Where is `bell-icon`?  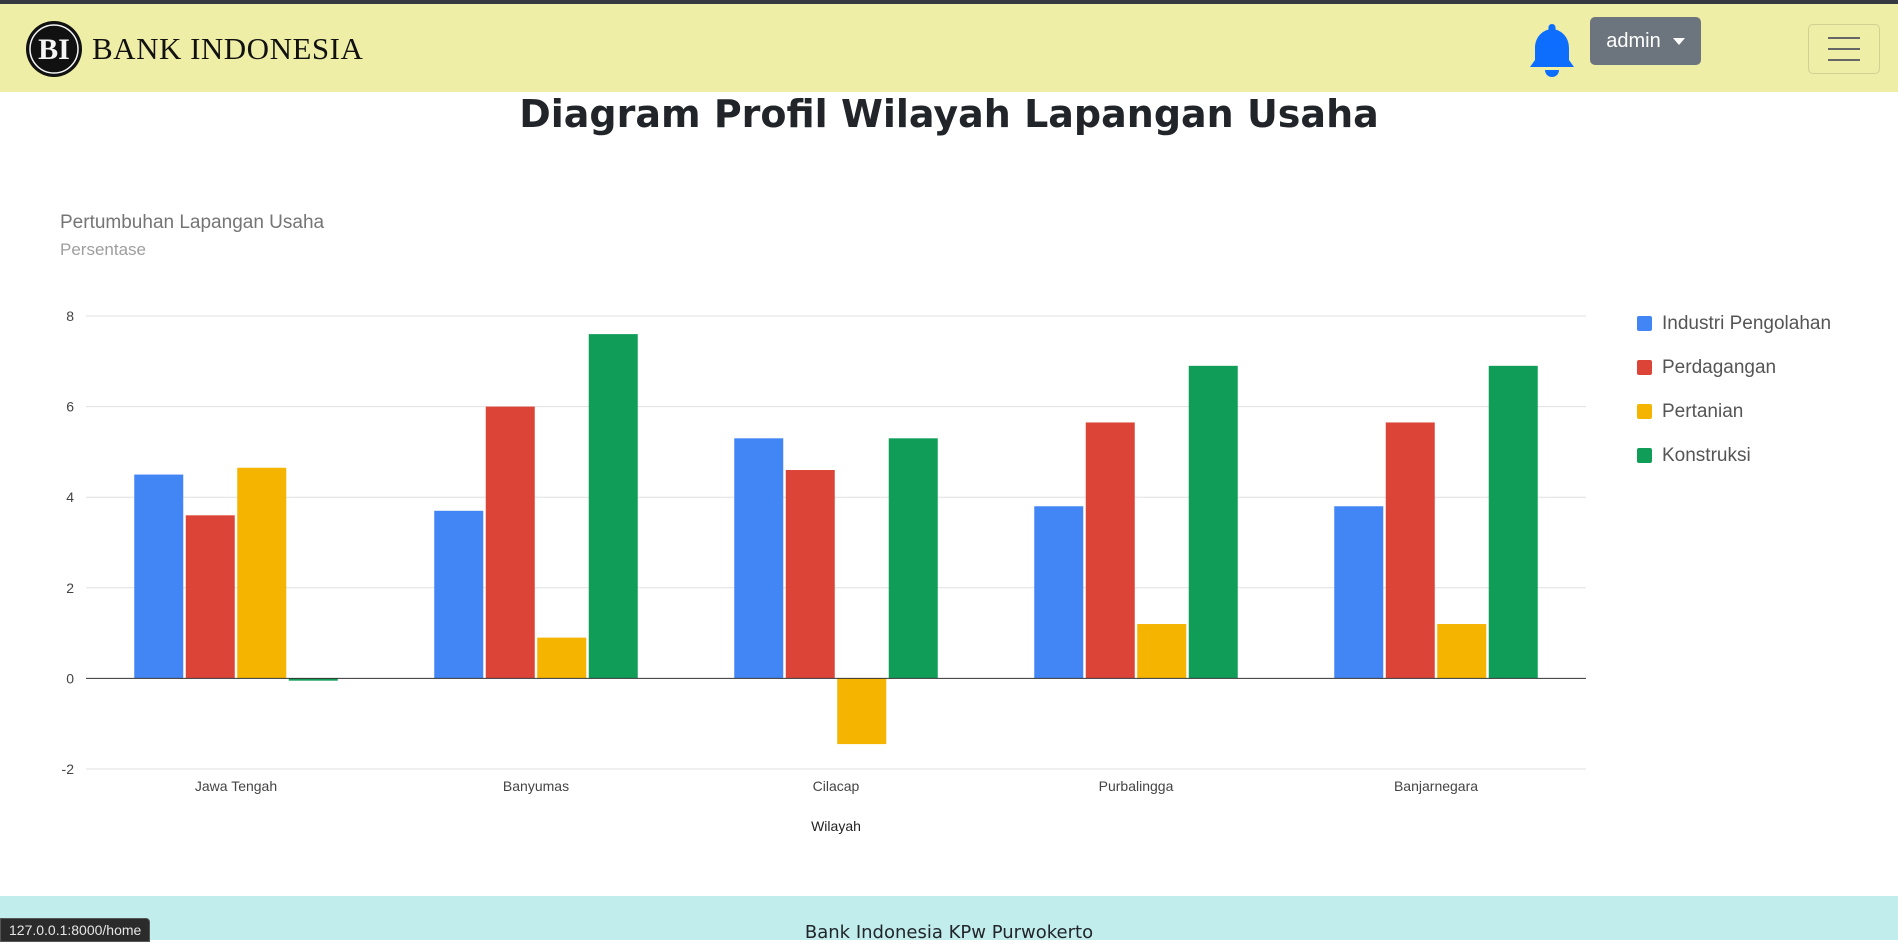
bell-icon is located at coordinates (1552, 50).